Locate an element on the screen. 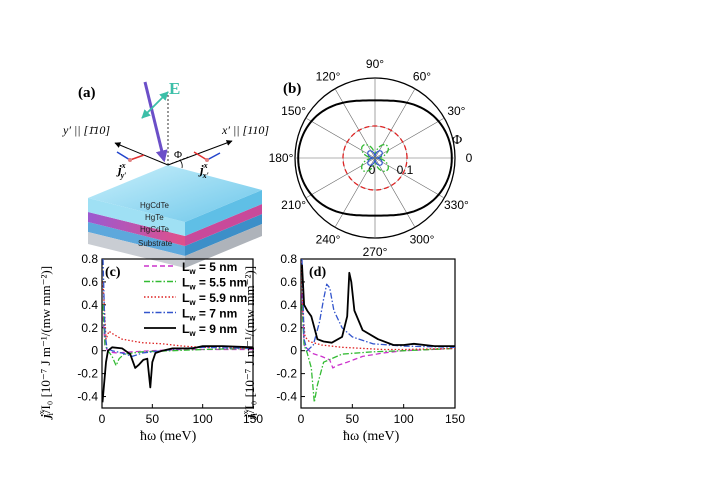  y-tick-label-c: 0.2 is located at coordinates (89, 328).